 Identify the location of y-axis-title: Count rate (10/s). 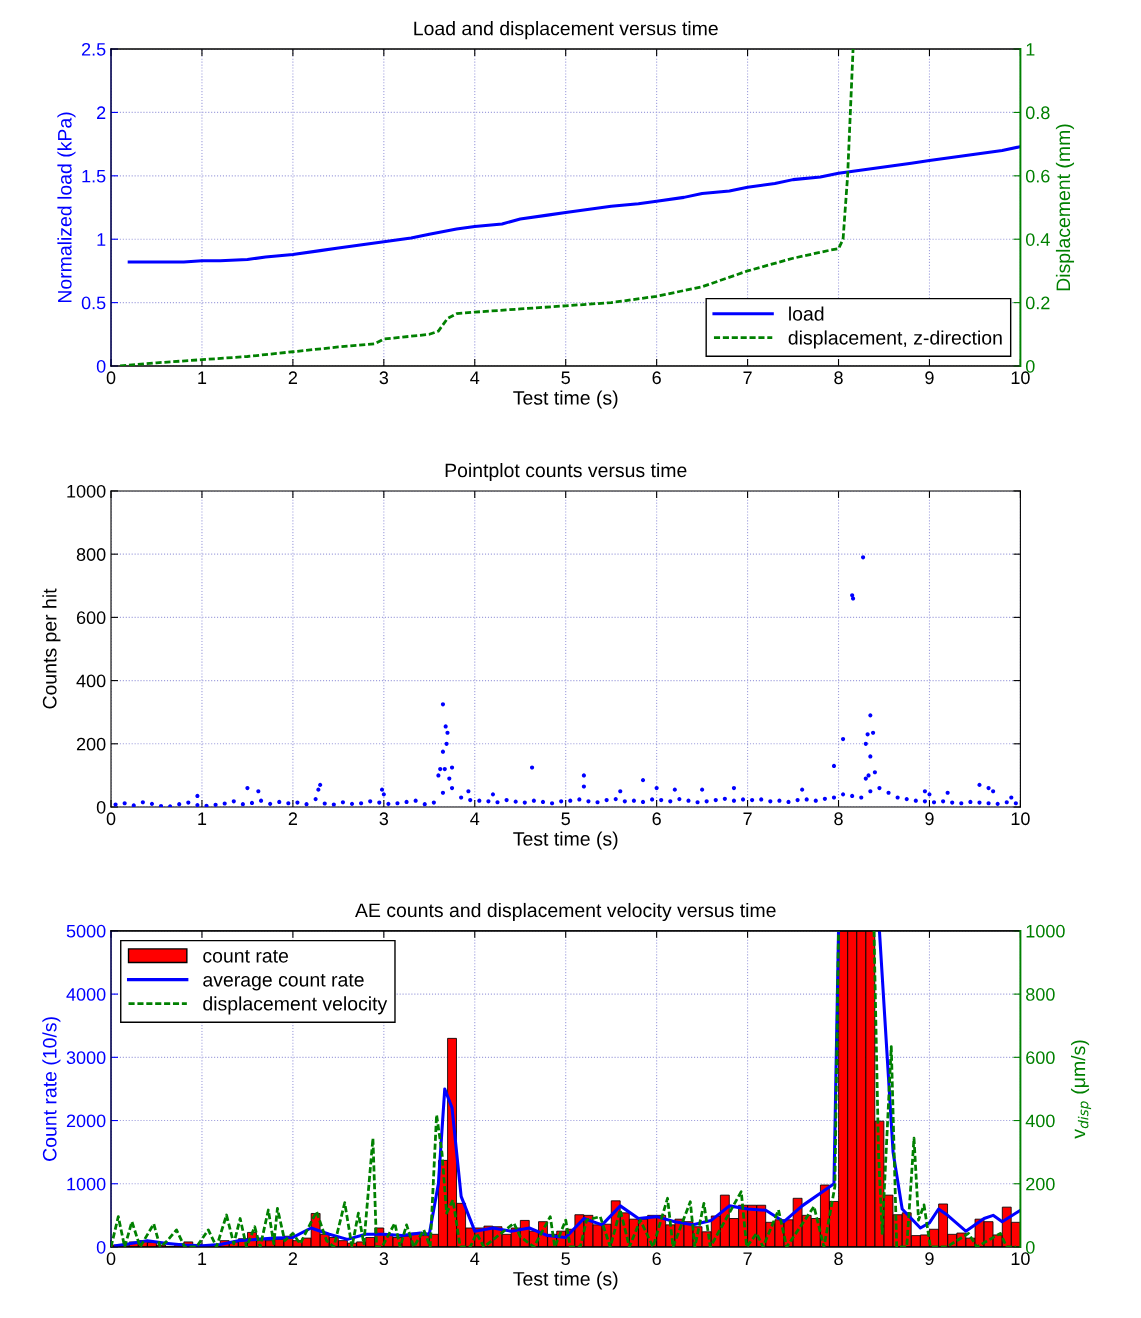
(51, 1089).